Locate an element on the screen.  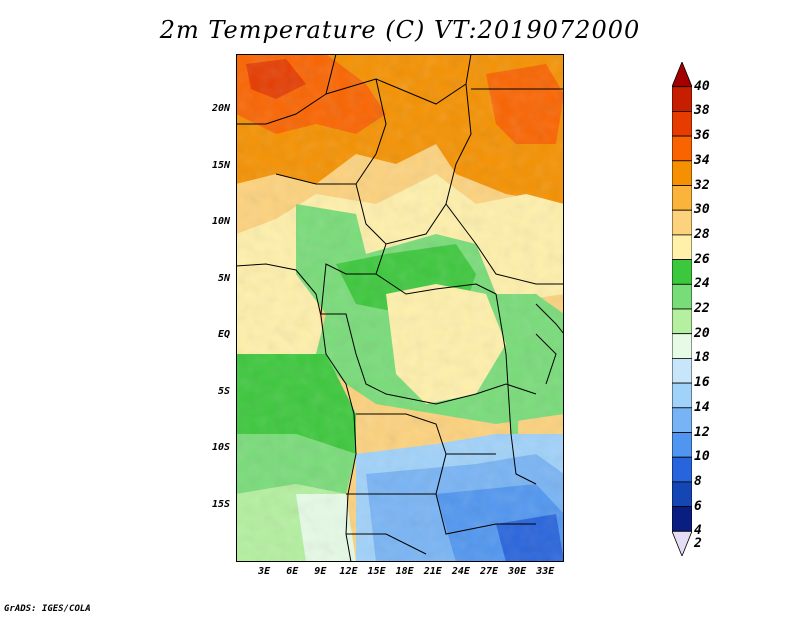
colorbar-label: 32 is located at coordinates (702, 185).